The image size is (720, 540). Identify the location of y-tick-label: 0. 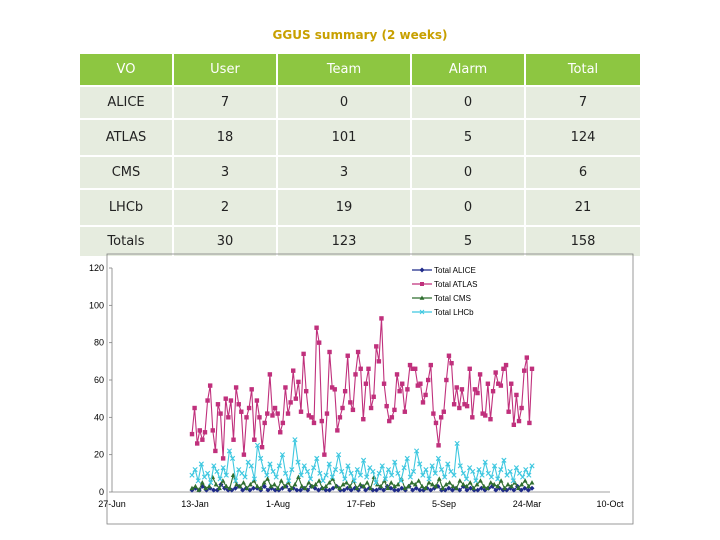
(101, 492).